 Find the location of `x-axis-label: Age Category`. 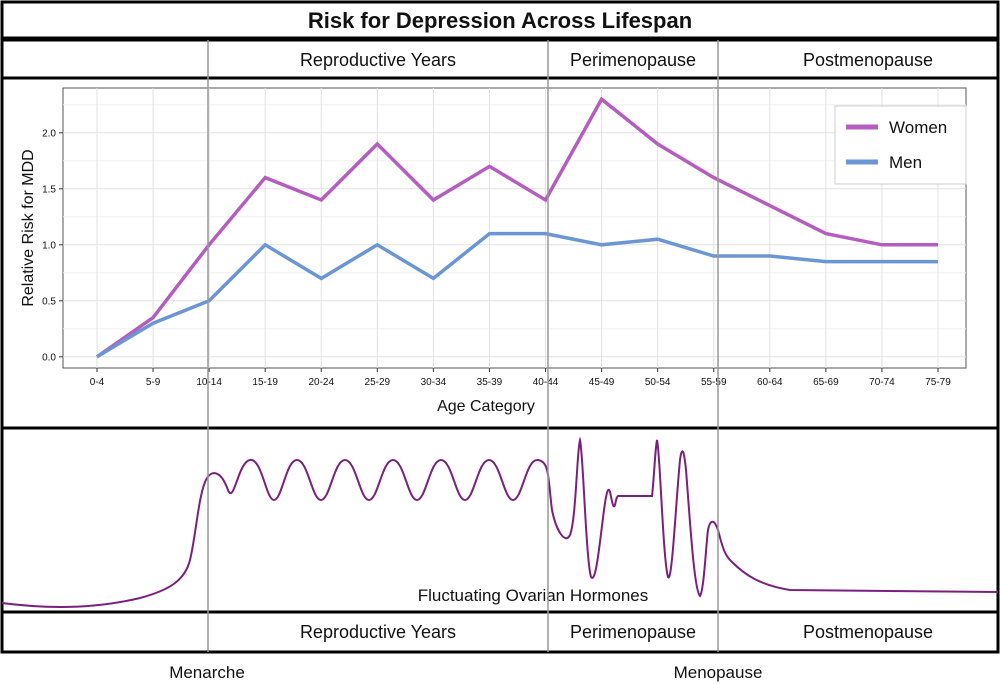

x-axis-label: Age Category is located at coordinates (486, 406).